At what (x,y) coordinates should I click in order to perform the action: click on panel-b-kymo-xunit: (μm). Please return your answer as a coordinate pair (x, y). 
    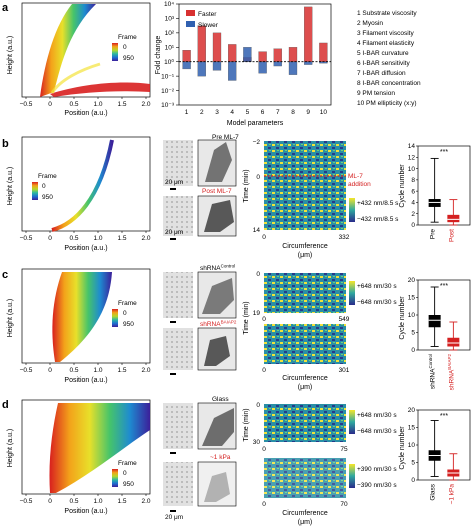
    Looking at the image, I should click on (305, 255).